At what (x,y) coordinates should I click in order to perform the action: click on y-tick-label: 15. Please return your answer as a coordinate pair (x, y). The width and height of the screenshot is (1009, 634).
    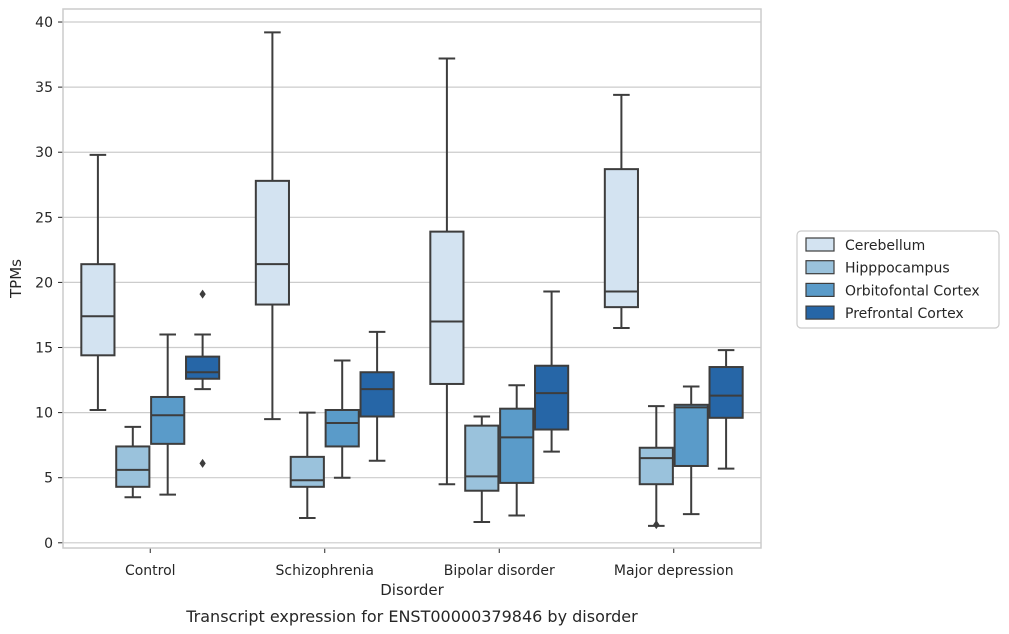
    Looking at the image, I should click on (44, 349).